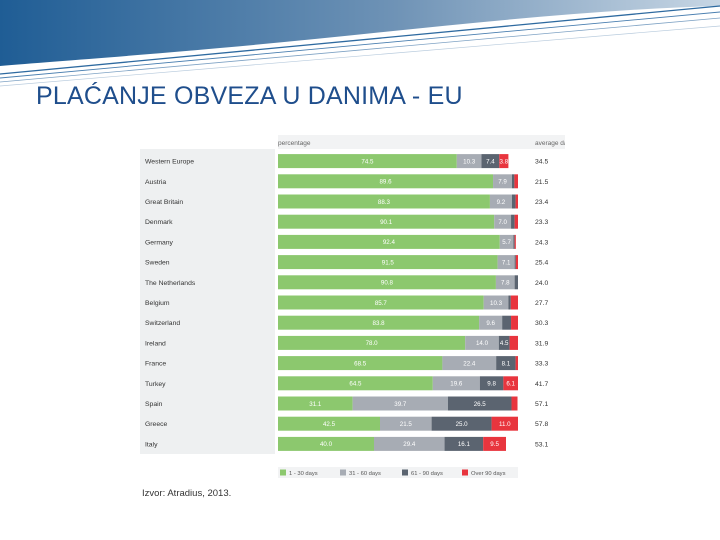  What do you see at coordinates (550, 143) in the screenshot?
I see `average-days-header: average days` at bounding box center [550, 143].